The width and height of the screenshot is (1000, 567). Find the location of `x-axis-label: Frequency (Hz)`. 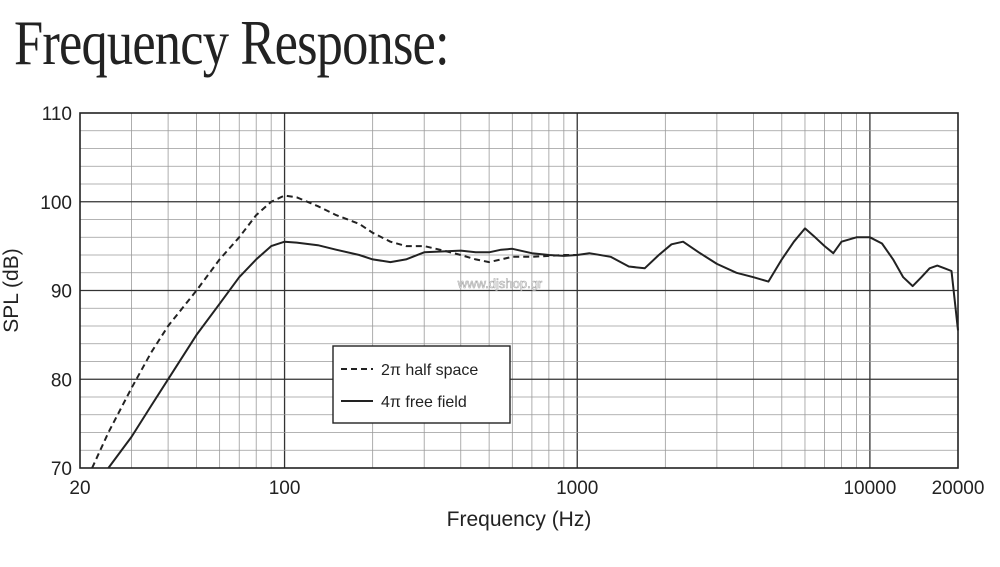

x-axis-label: Frequency (Hz) is located at coordinates (519, 519).